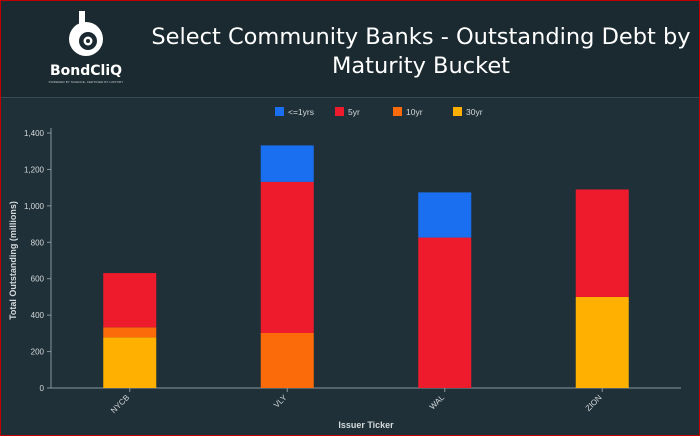 The image size is (700, 436). What do you see at coordinates (594, 403) in the screenshot?
I see `x-tick-label-zion: ZION` at bounding box center [594, 403].